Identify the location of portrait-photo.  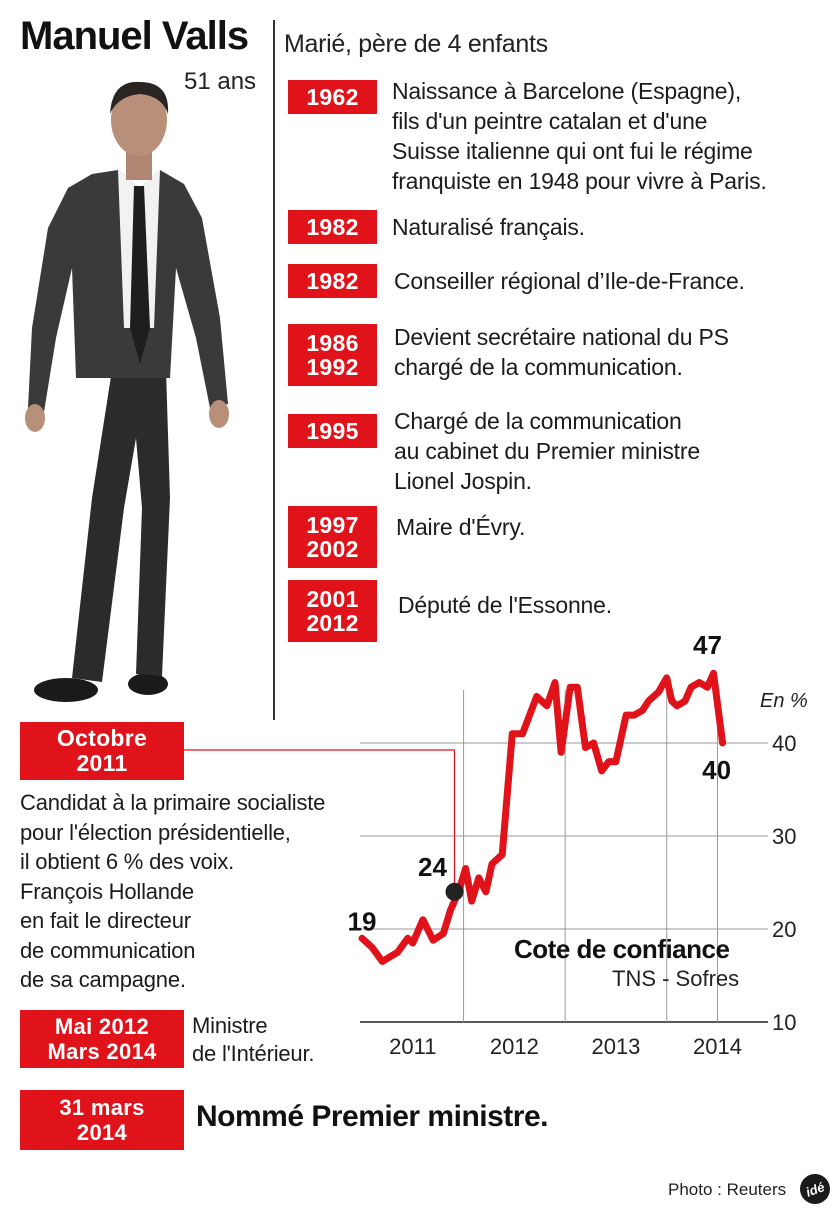
(127, 391).